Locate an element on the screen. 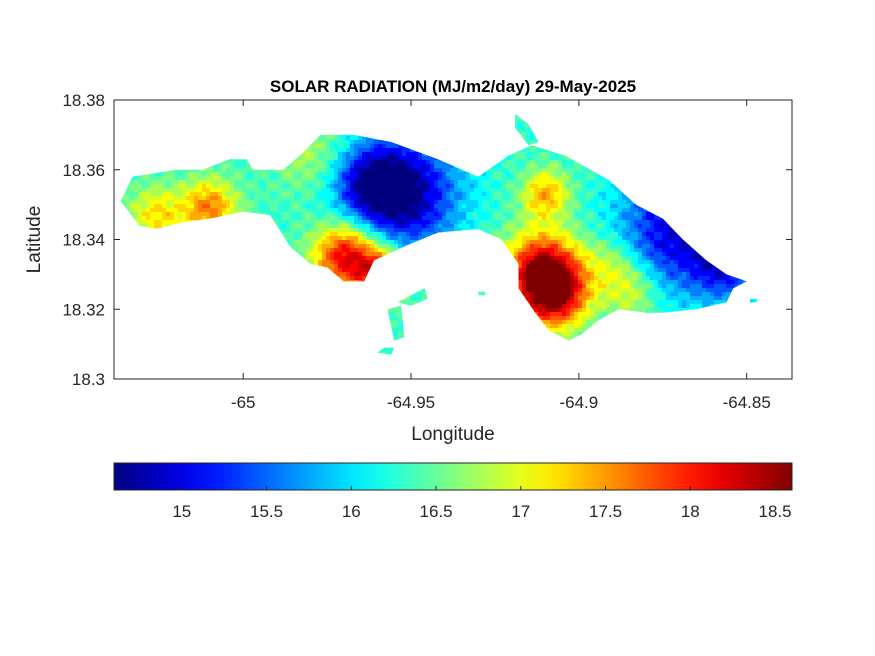 This screenshot has height=656, width=875. colorbar-ticks: 15 15.5 16 16.5 17 17.5 18 18.5 is located at coordinates (482, 503).